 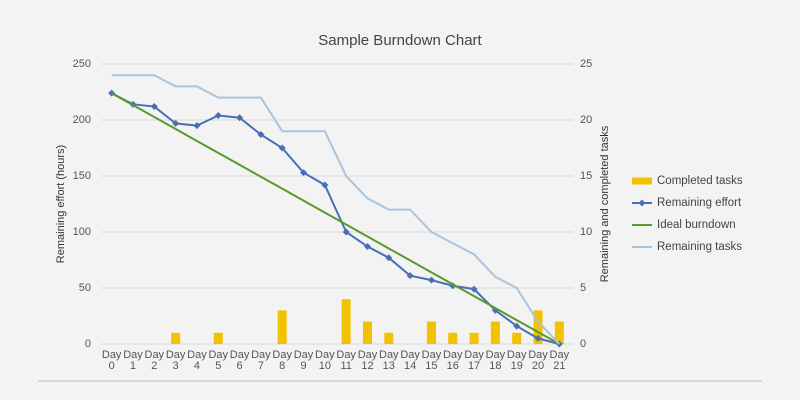 What do you see at coordinates (346, 360) in the screenshot?
I see `x-tick-label: Day 11` at bounding box center [346, 360].